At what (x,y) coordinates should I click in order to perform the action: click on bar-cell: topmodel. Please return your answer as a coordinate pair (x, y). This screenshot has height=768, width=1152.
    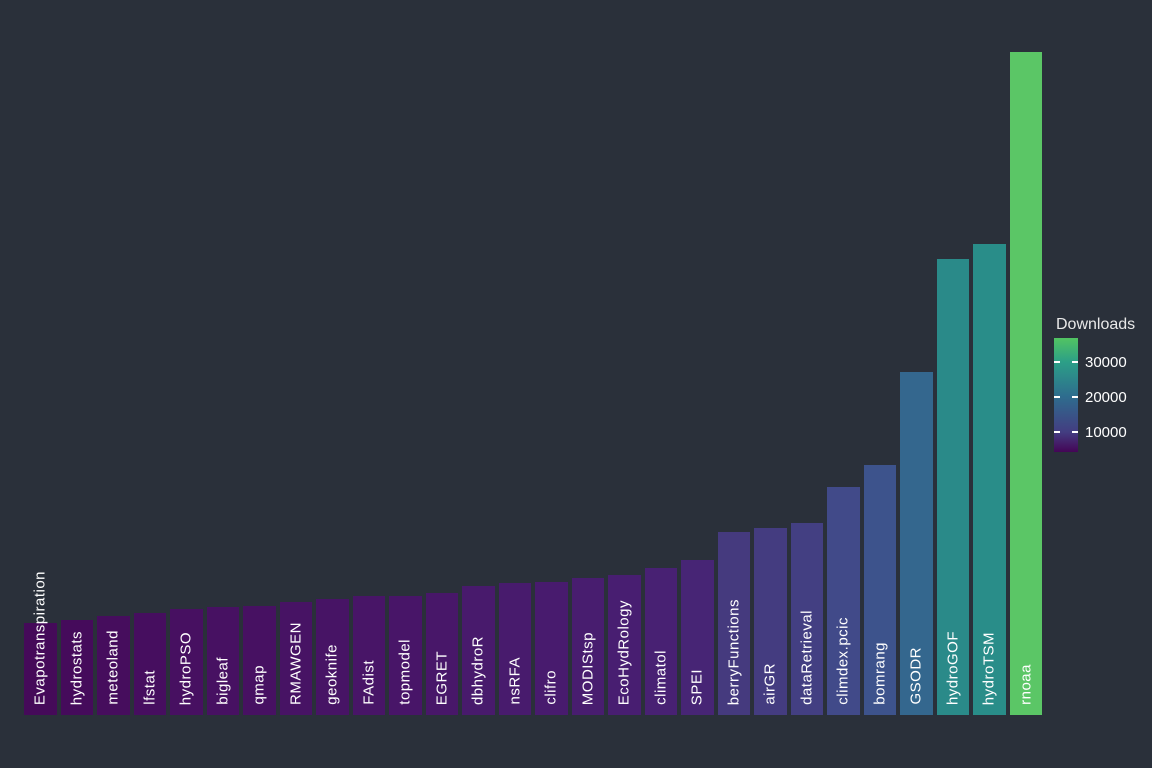
    Looking at the image, I should click on (405, 357).